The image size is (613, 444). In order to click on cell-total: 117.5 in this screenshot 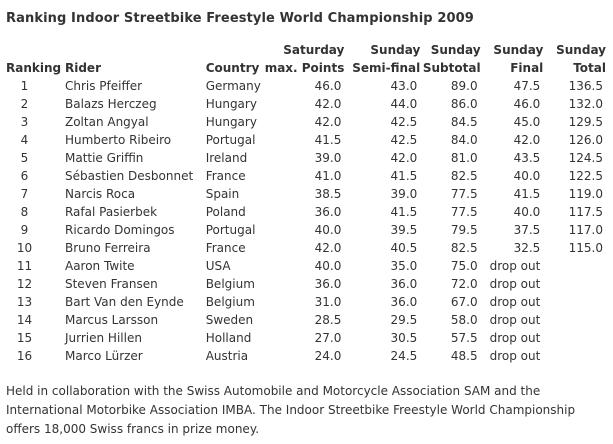, I will do `click(585, 212)`.